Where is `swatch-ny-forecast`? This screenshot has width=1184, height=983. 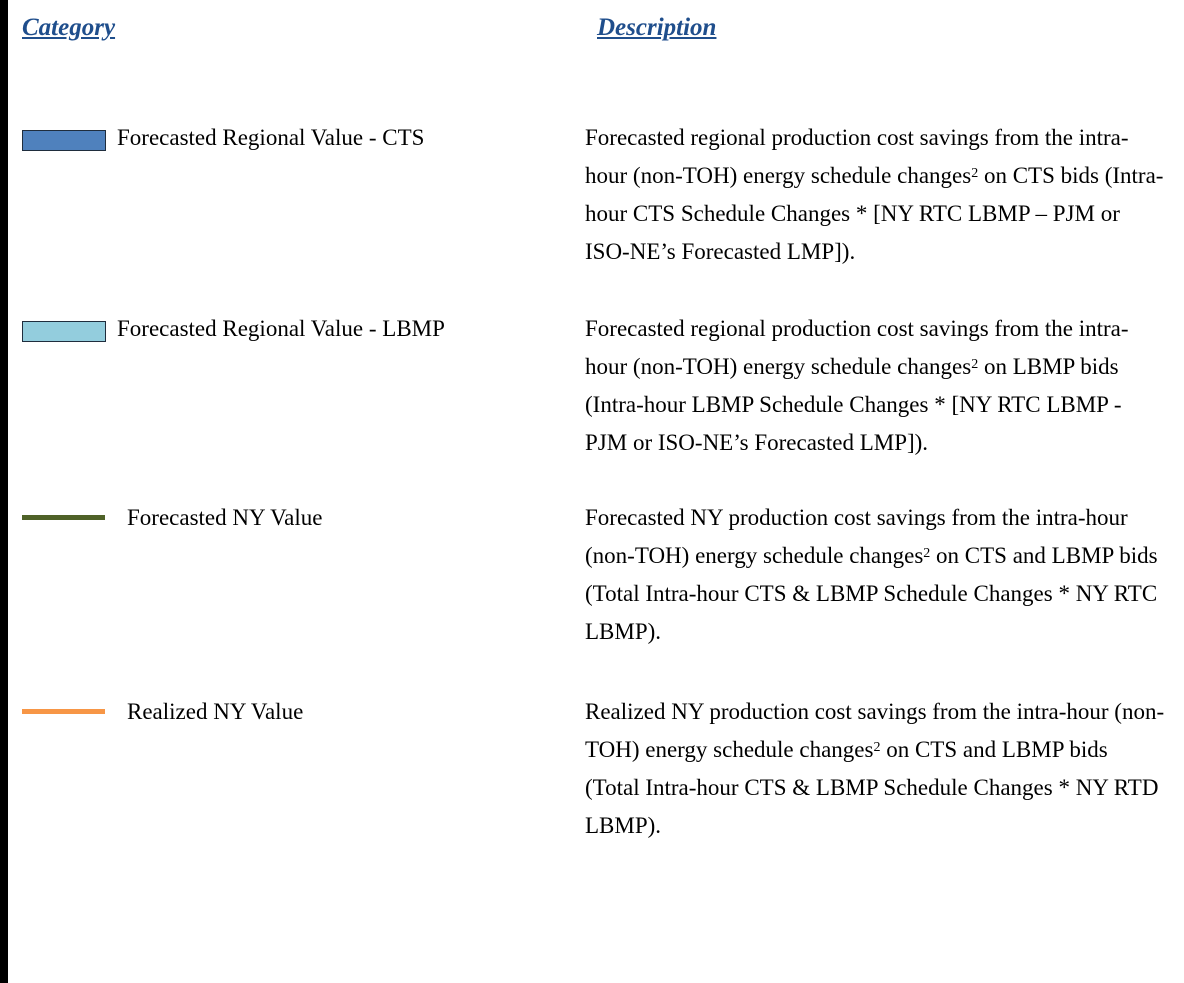
swatch-ny-forecast is located at coordinates (63, 517).